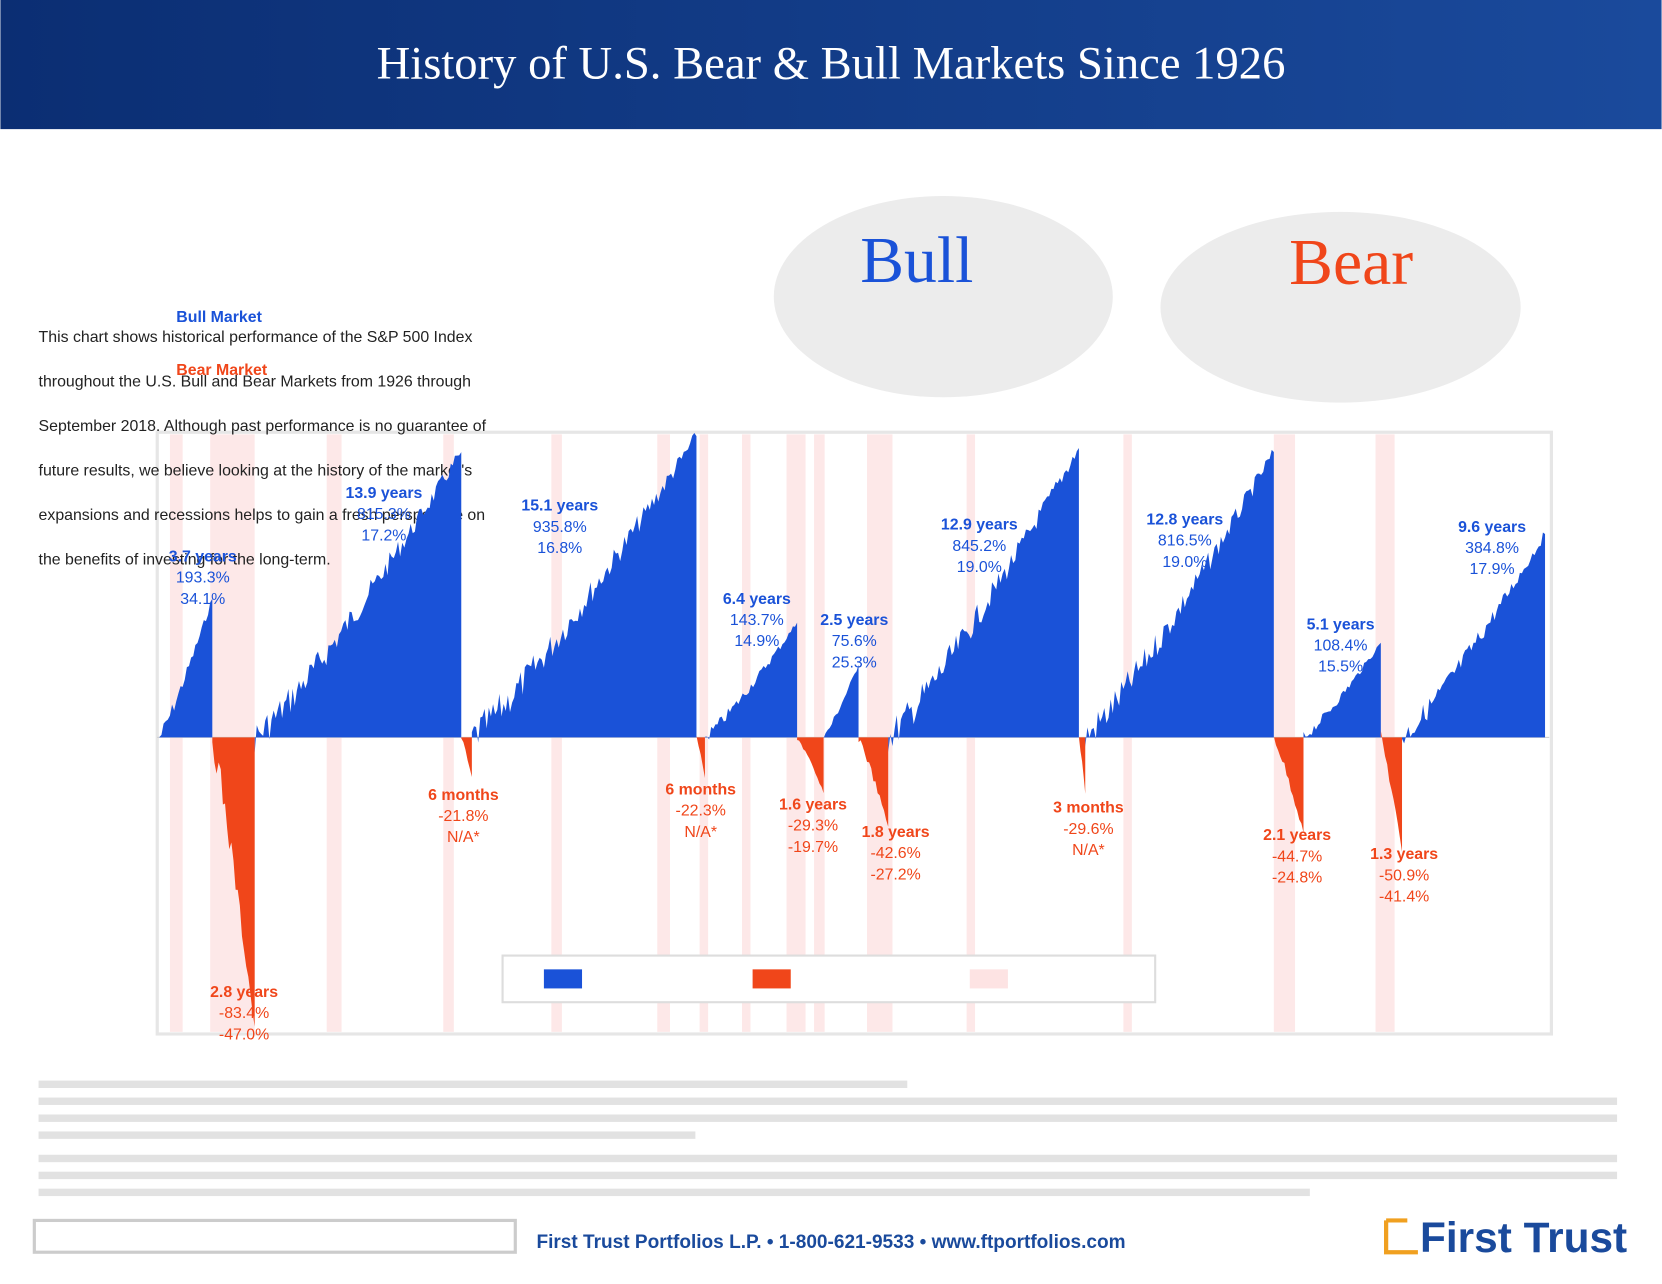 The width and height of the screenshot is (1662, 1284). I want to click on duration-label: 13.9 years, so click(384, 493).